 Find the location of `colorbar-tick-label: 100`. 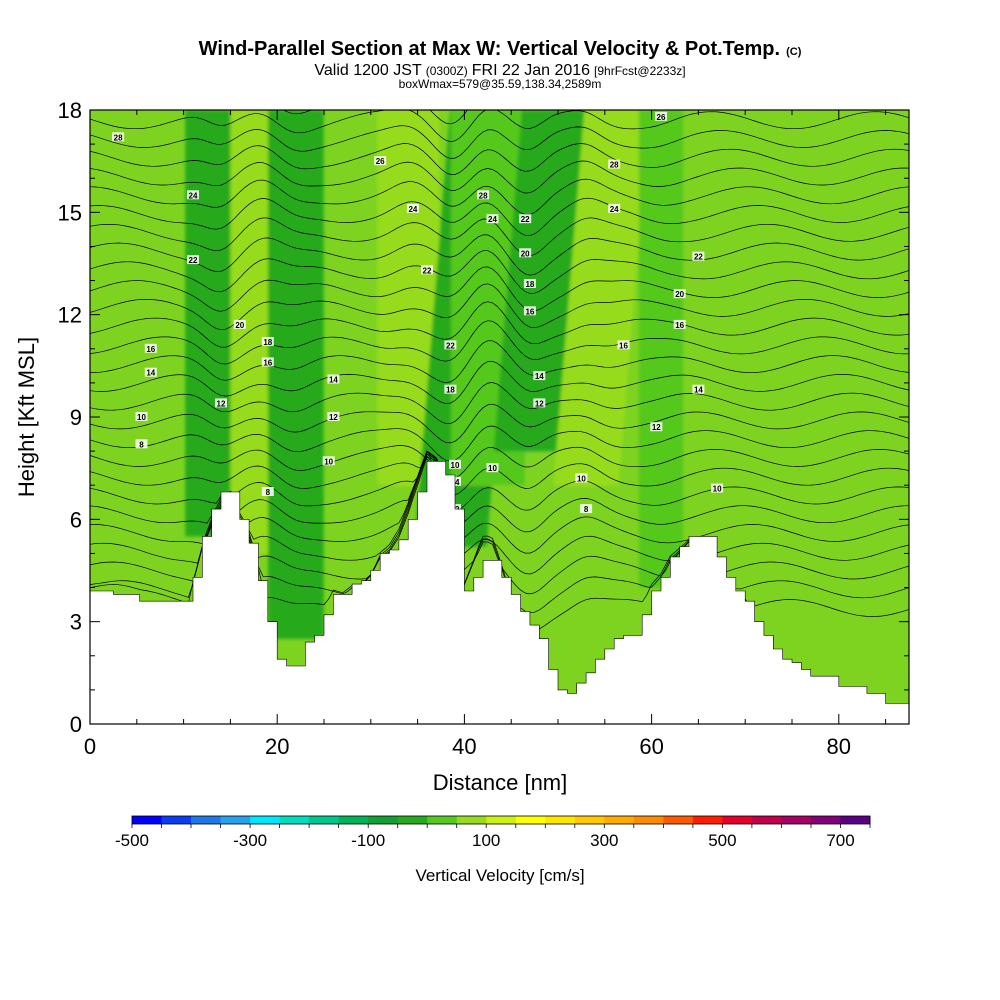

colorbar-tick-label: 100 is located at coordinates (486, 840).